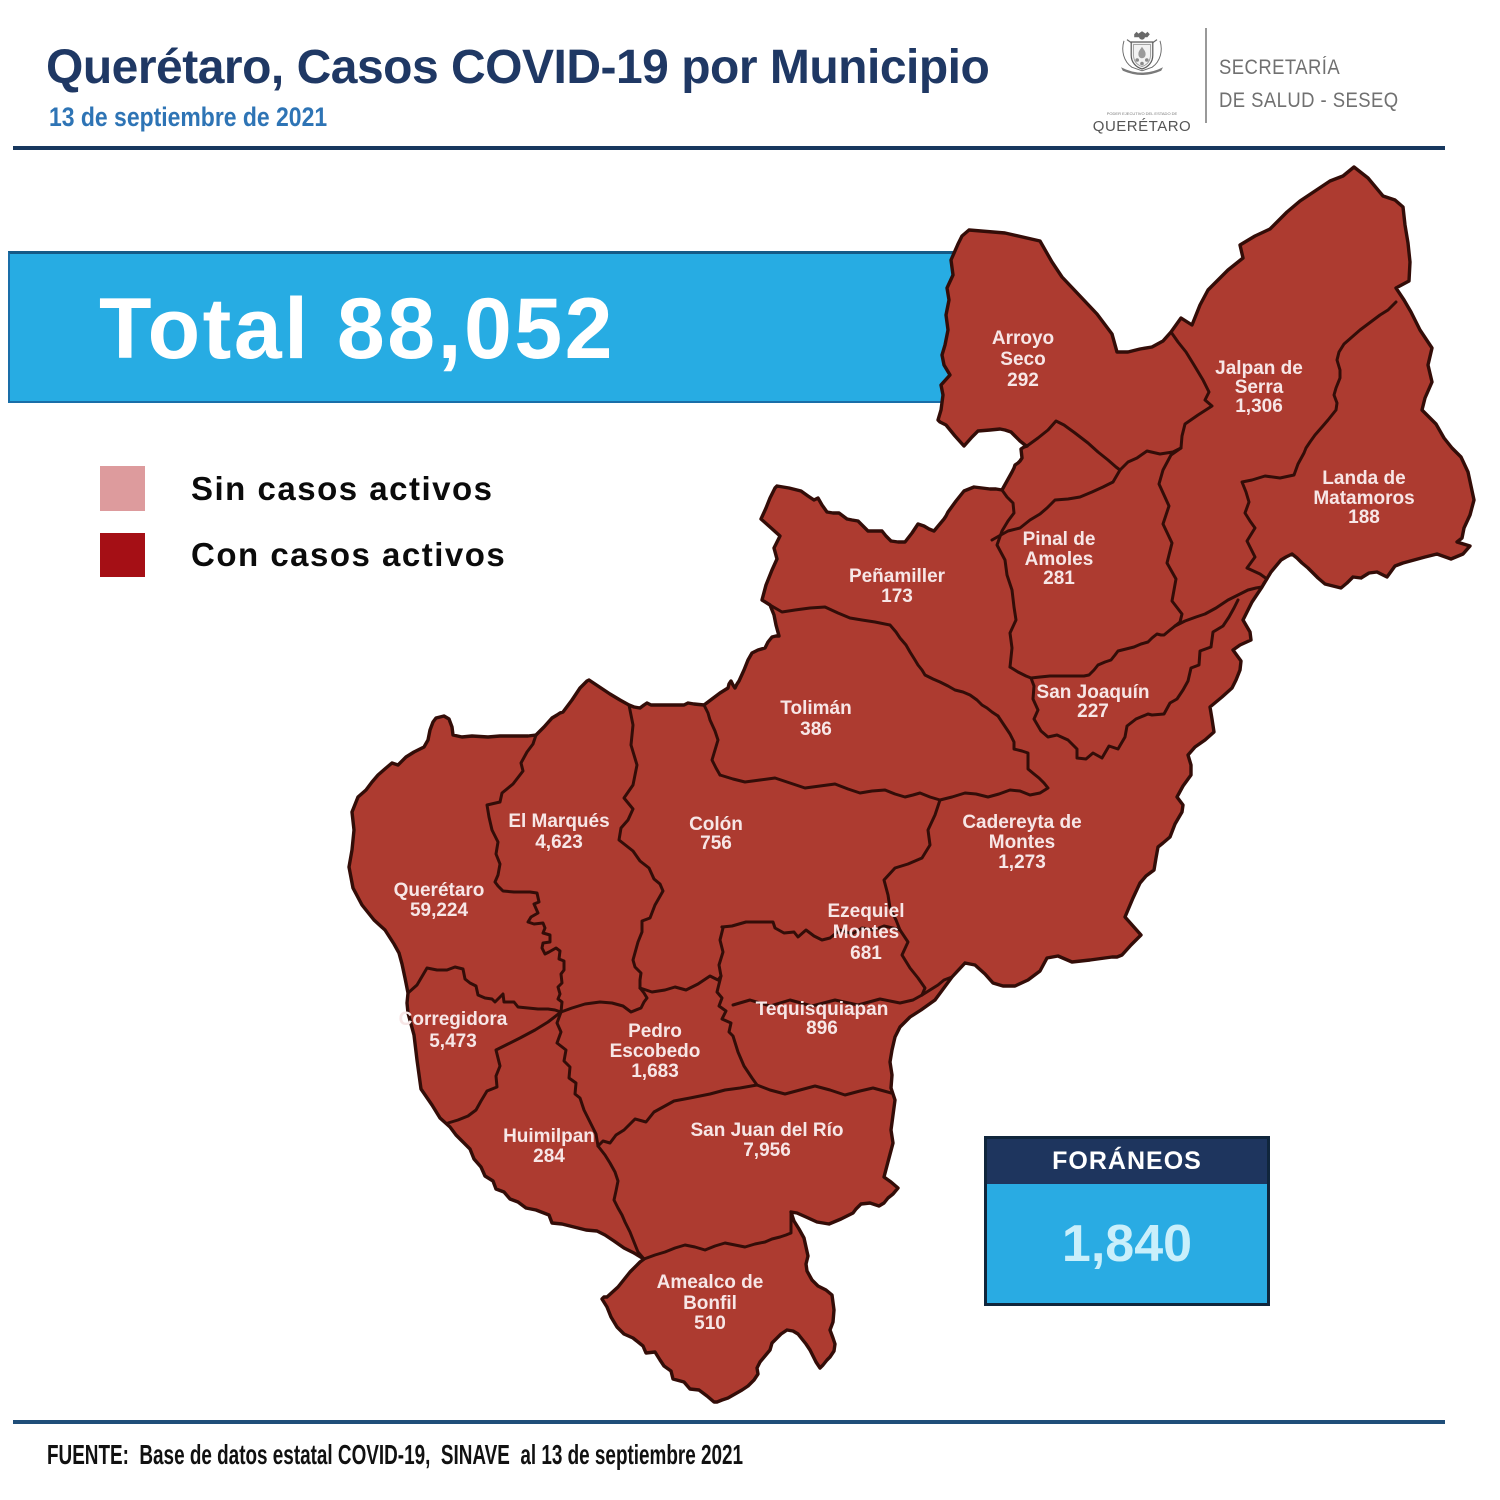  What do you see at coordinates (822, 1009) in the screenshot?
I see `svg-text: Tequisquiapan` at bounding box center [822, 1009].